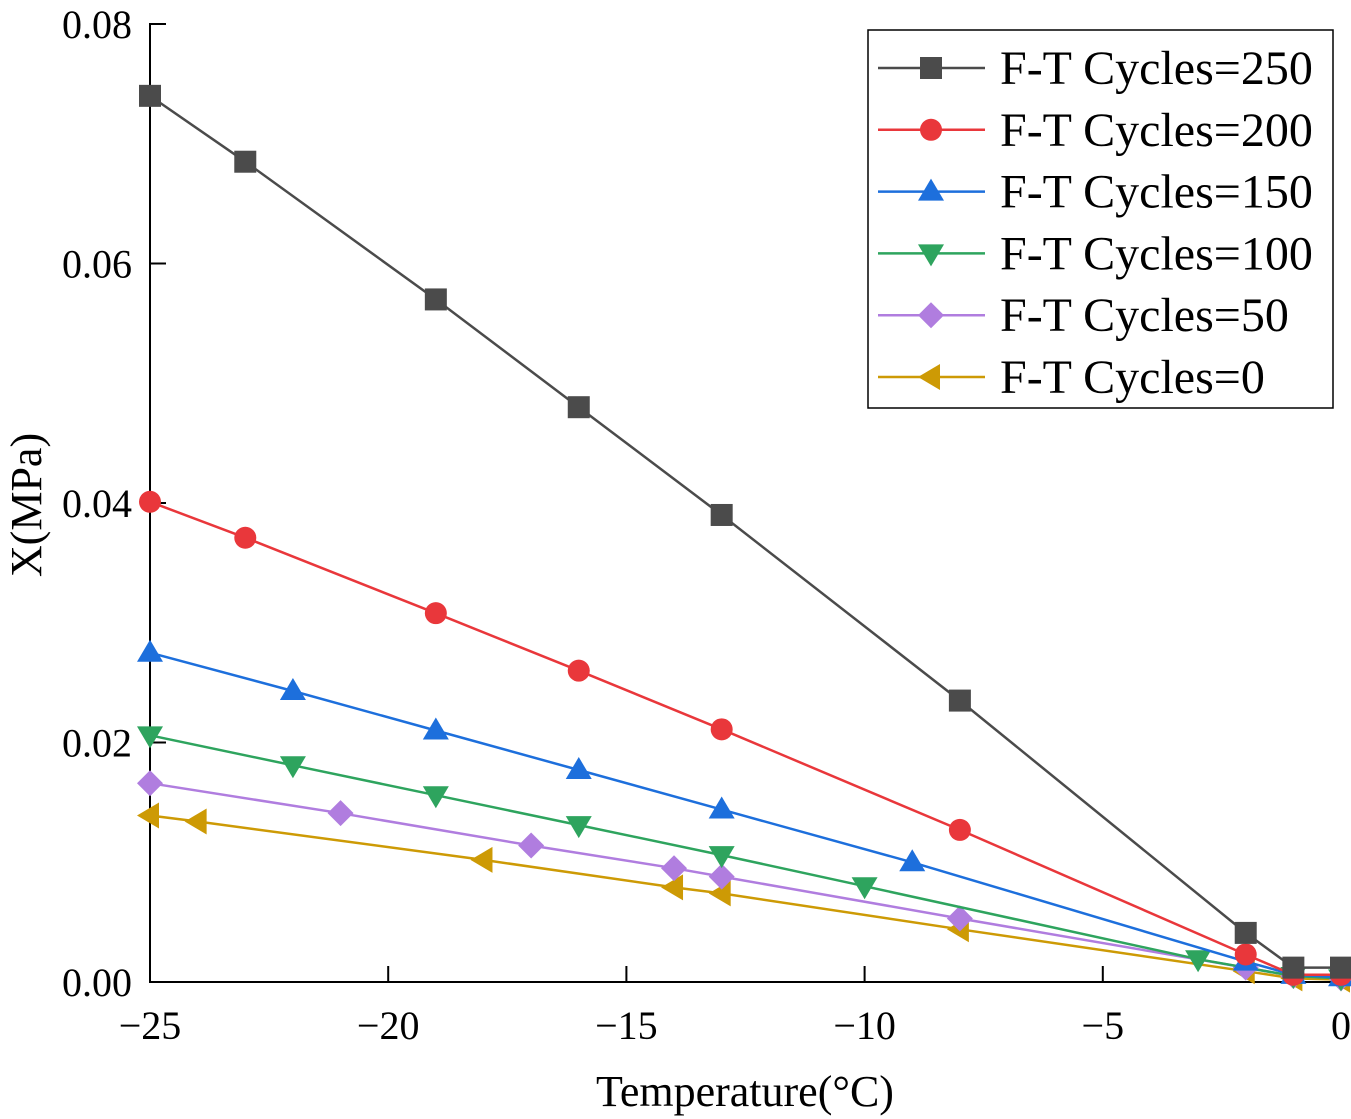 This screenshot has width=1351, height=1119. What do you see at coordinates (97, 743) in the screenshot?
I see `y-tick-label: 0.02` at bounding box center [97, 743].